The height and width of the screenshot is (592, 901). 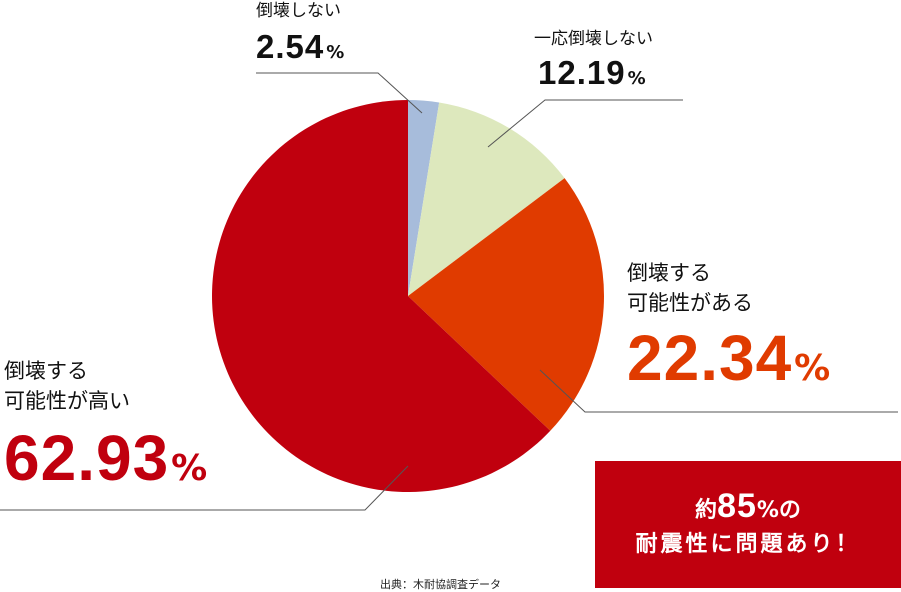 I want to click on label-slice-2: 倒壊する 可能性がある 22.34%, so click(x=728, y=324).